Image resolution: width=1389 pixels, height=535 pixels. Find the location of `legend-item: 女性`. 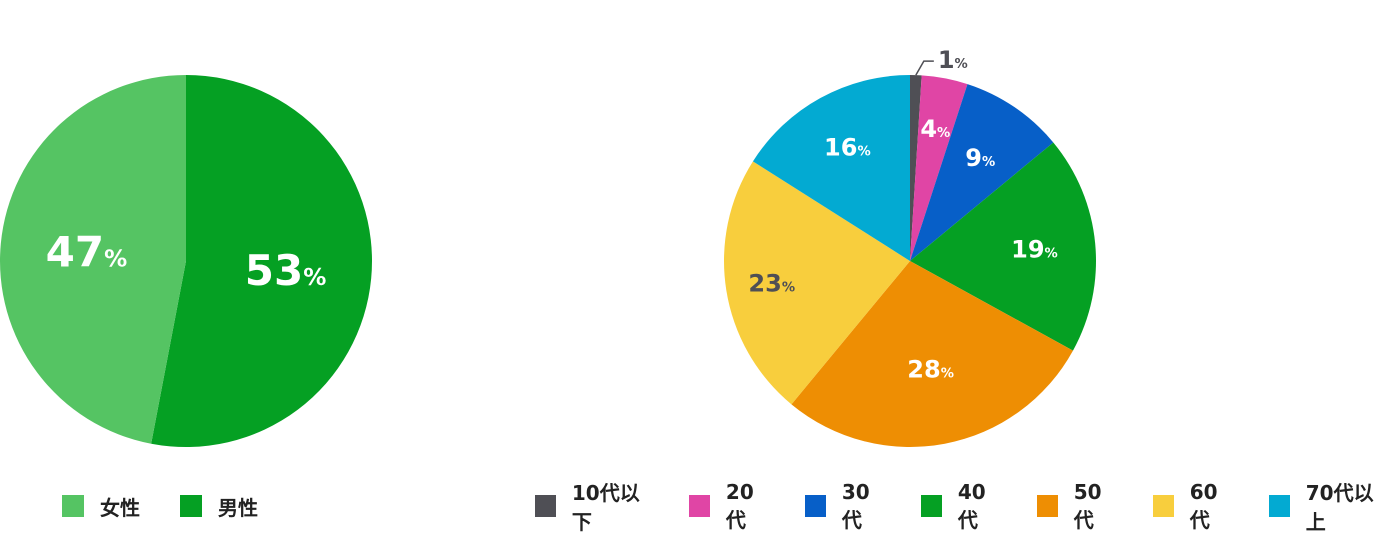

legend-item: 女性 is located at coordinates (101, 506).